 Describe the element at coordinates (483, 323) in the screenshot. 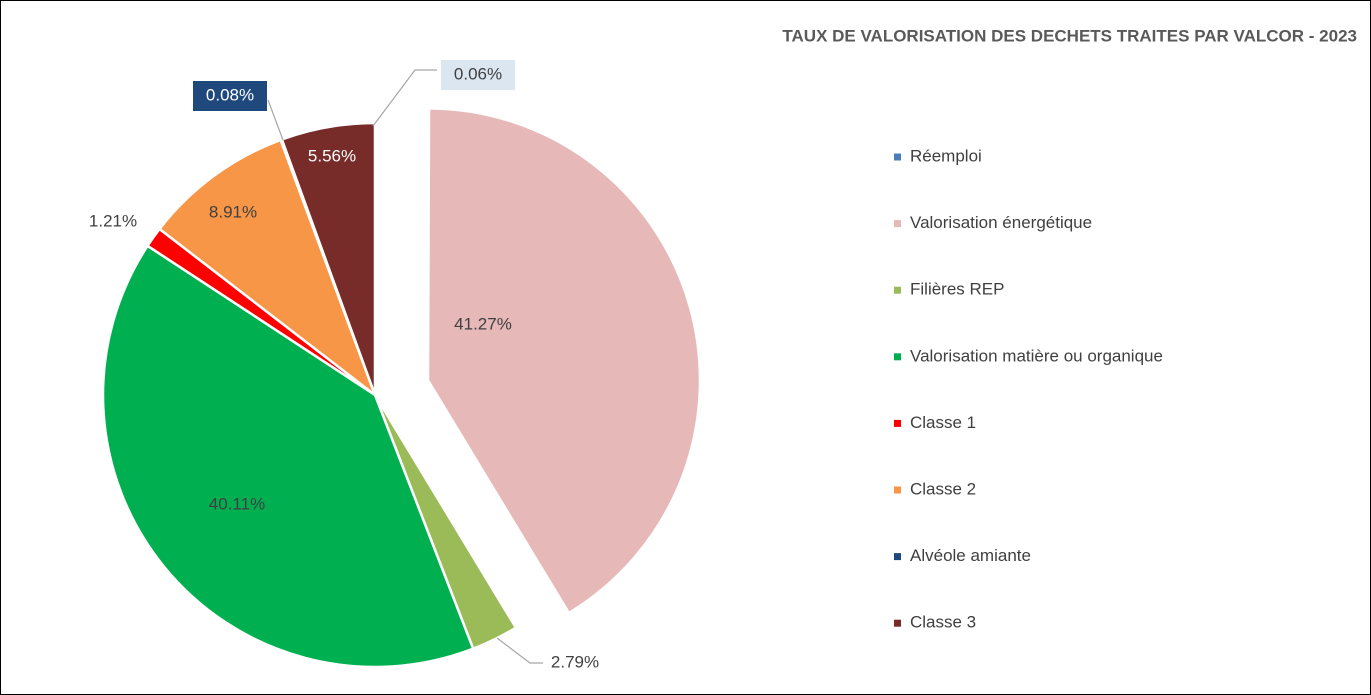

I see `data-label: 41.27%` at that location.